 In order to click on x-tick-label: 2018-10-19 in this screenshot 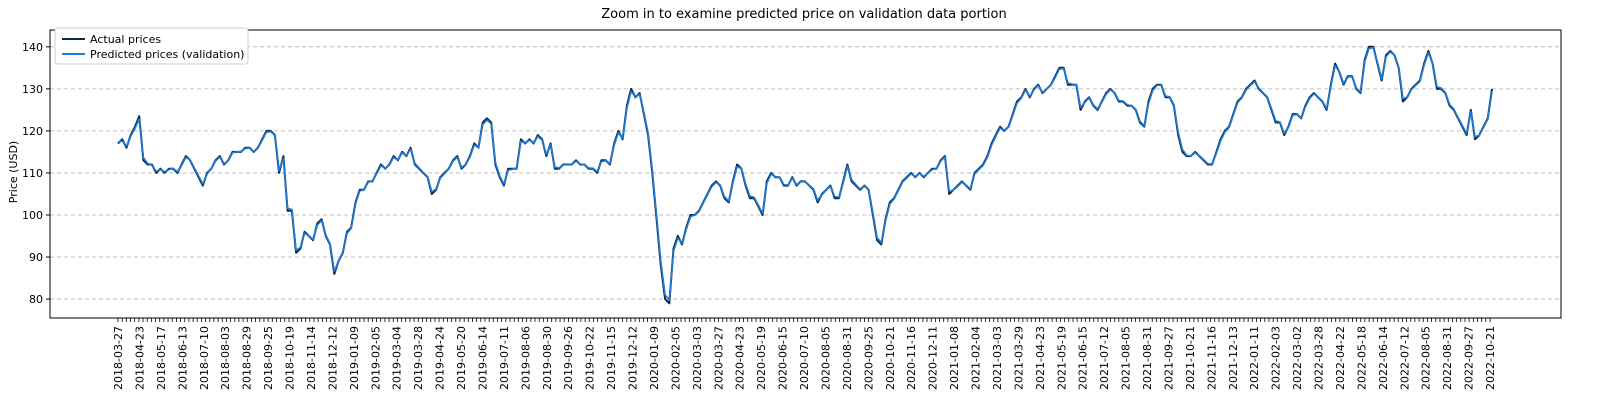, I will do `click(290, 358)`.